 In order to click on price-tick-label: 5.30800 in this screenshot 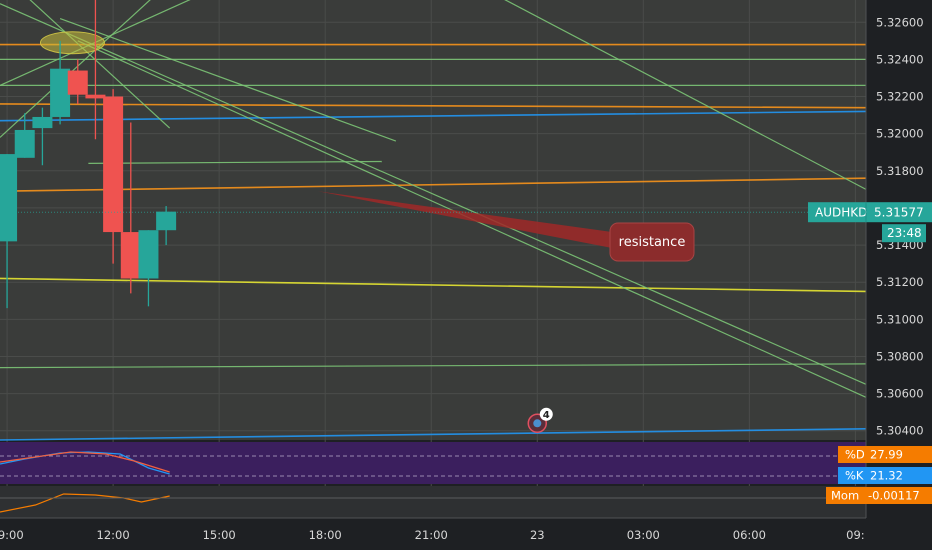, I will do `click(900, 356)`.